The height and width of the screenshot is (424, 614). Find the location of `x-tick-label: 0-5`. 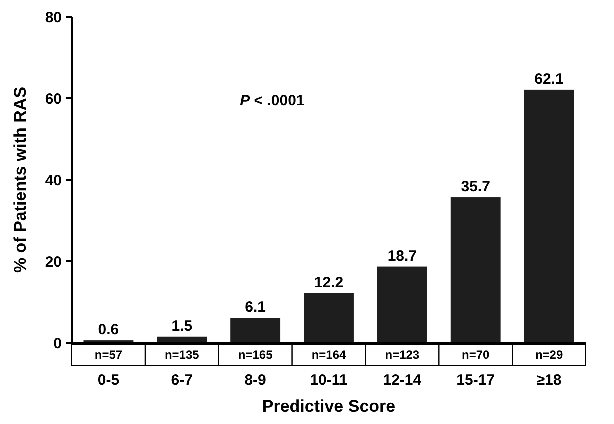

x-tick-label: 0-5 is located at coordinates (109, 380).